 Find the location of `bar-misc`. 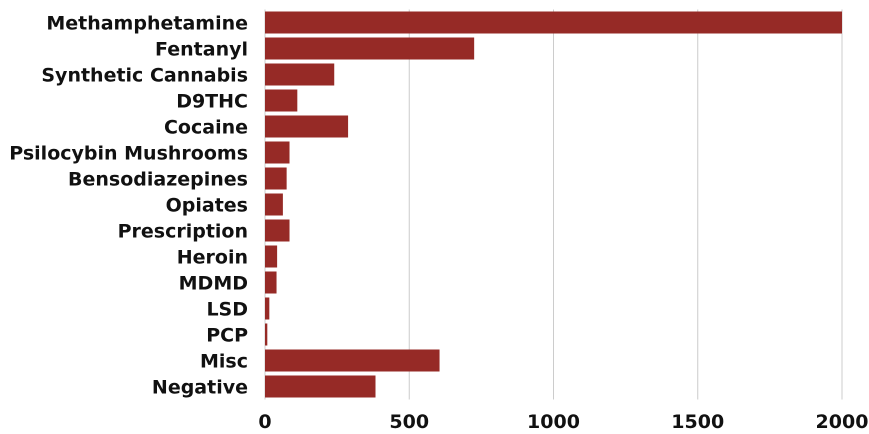

bar-misc is located at coordinates (352, 360).